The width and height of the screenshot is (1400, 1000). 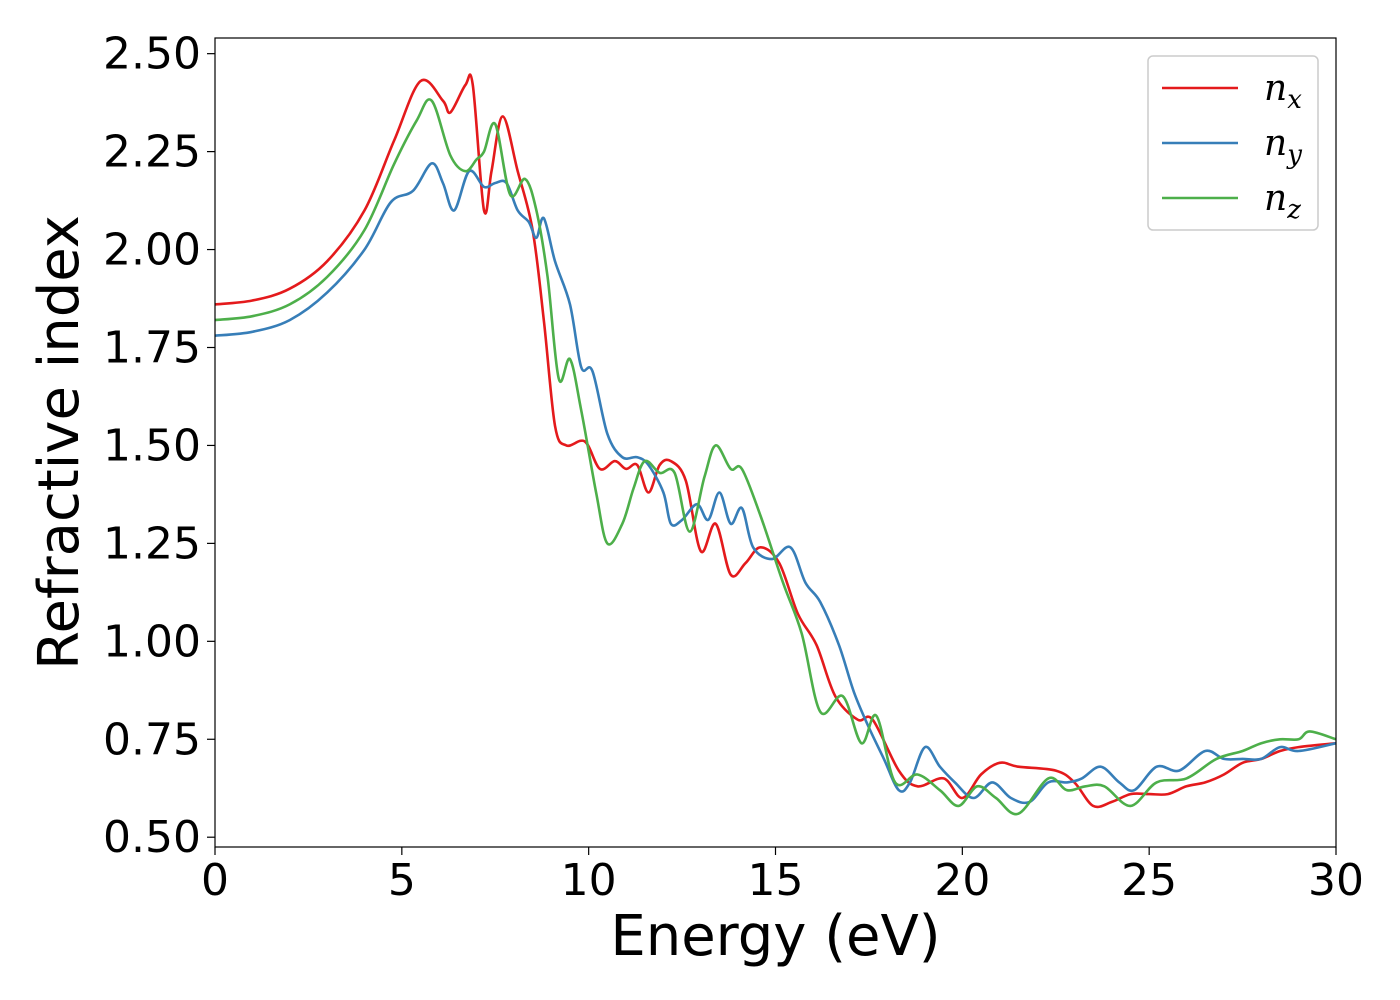 What do you see at coordinates (152, 837) in the screenshot?
I see `y-tick-label: 0.50` at bounding box center [152, 837].